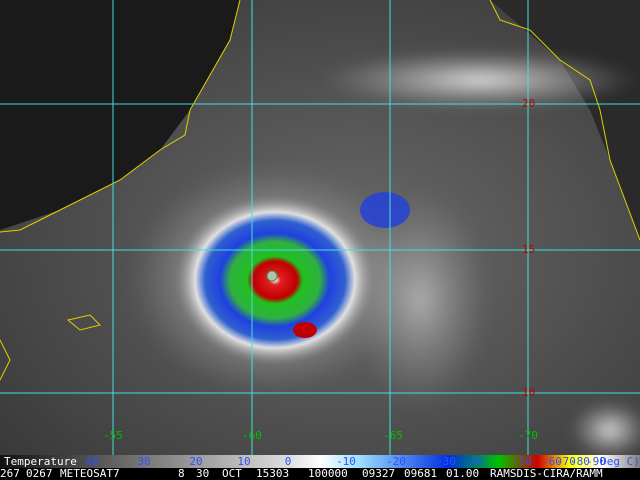 This screenshot has height=480, width=640. I want to click on color-bar, so click(320, 461).